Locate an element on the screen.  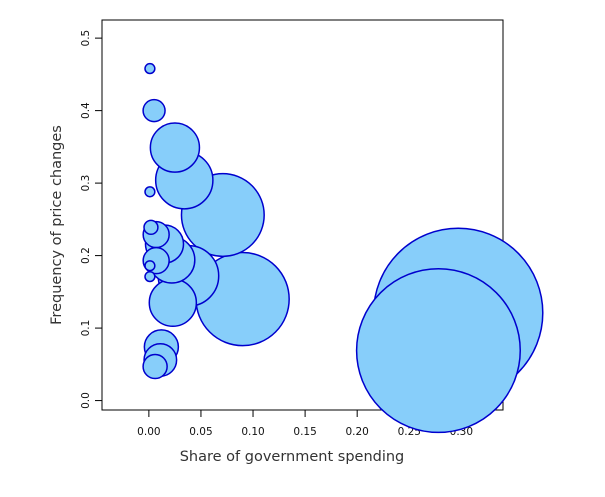
y-tick-label: 0.0 is located at coordinates (86, 400).